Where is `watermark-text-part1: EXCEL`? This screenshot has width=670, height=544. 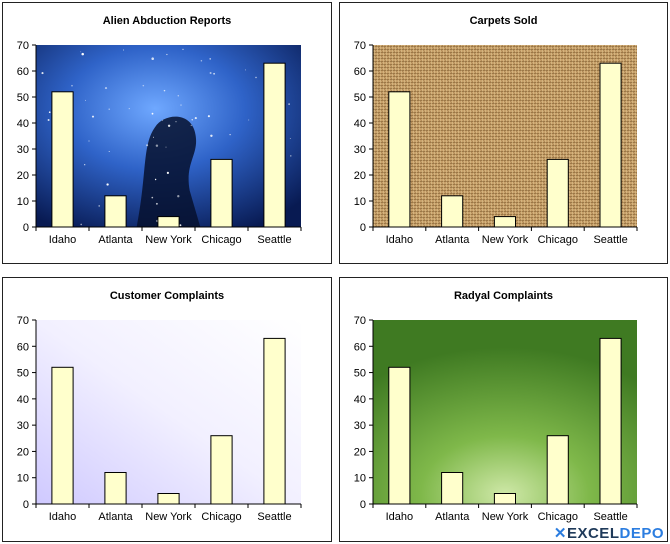
watermark-text-part1: EXCEL is located at coordinates (593, 533).